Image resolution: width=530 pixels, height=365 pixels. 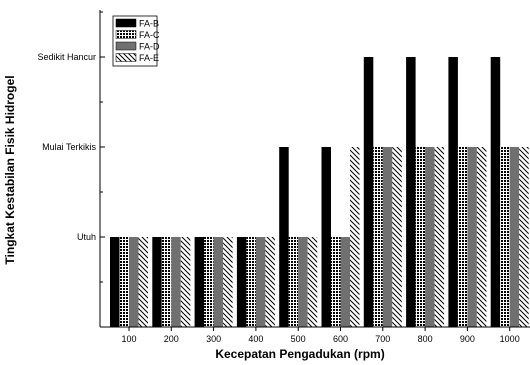 I want to click on x-axis-title: Kecepatan Pengadukan (rpm), so click(x=299, y=354).